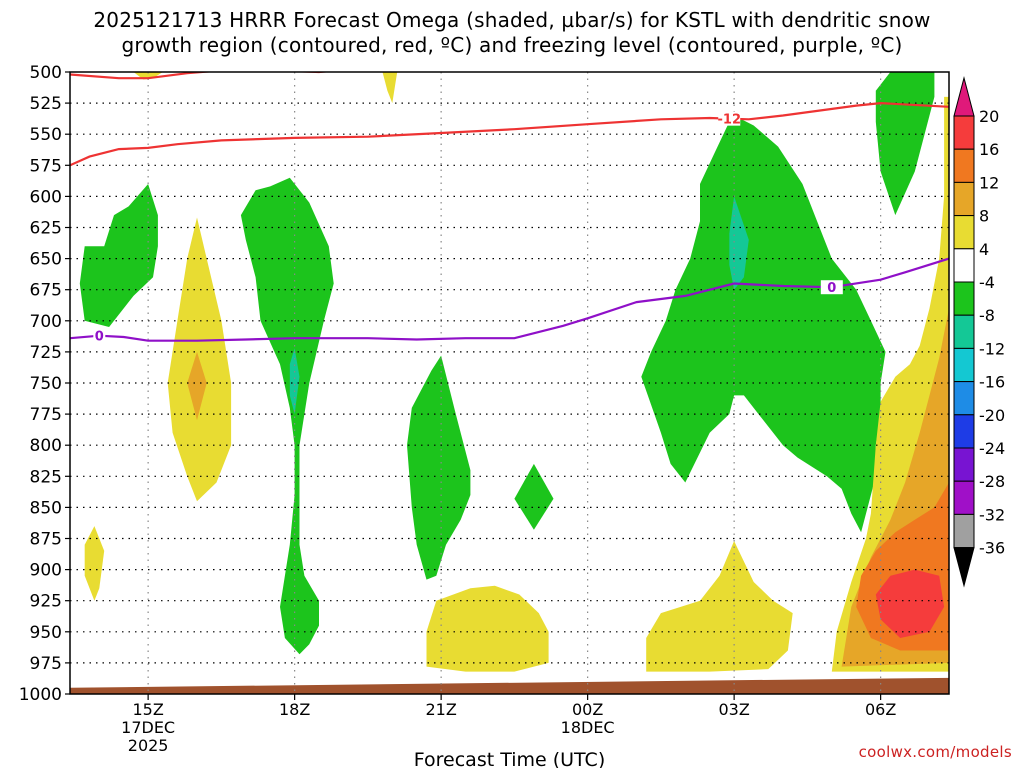 This screenshot has height=768, width=1024. I want to click on colorbar-label-6: -8, so click(987, 315).